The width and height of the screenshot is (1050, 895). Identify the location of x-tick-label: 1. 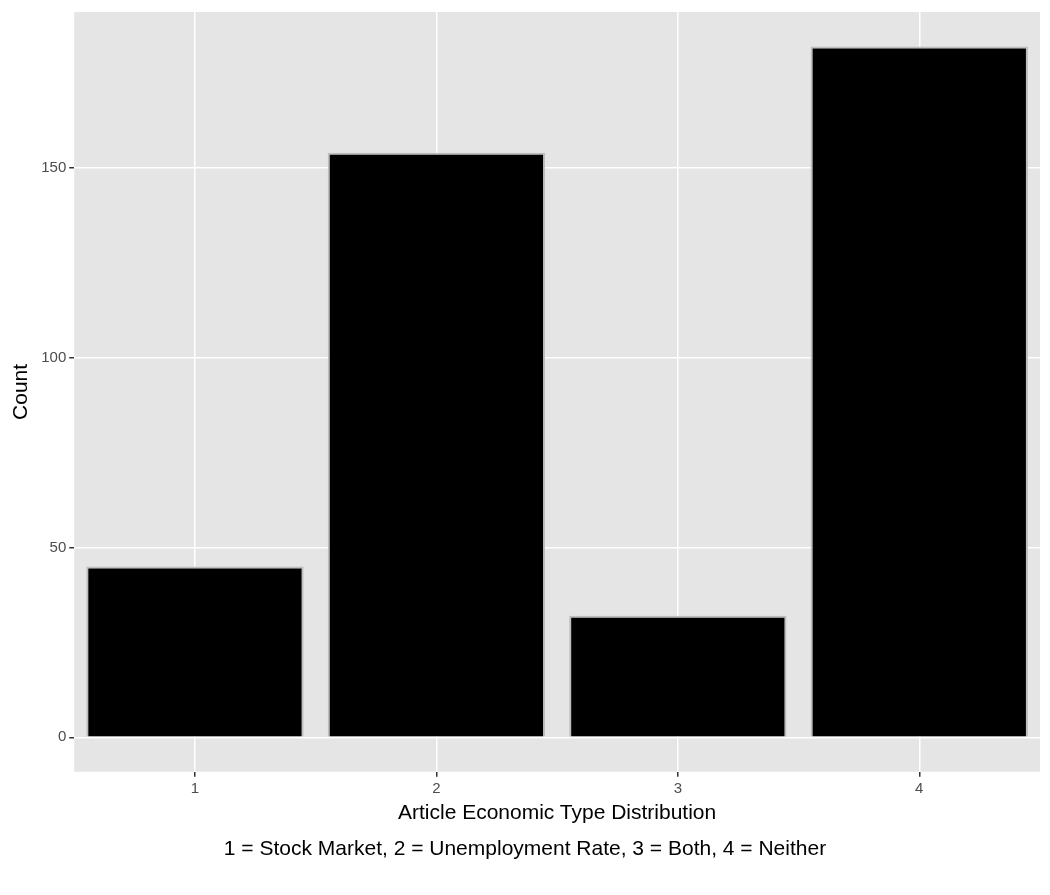
(195, 787).